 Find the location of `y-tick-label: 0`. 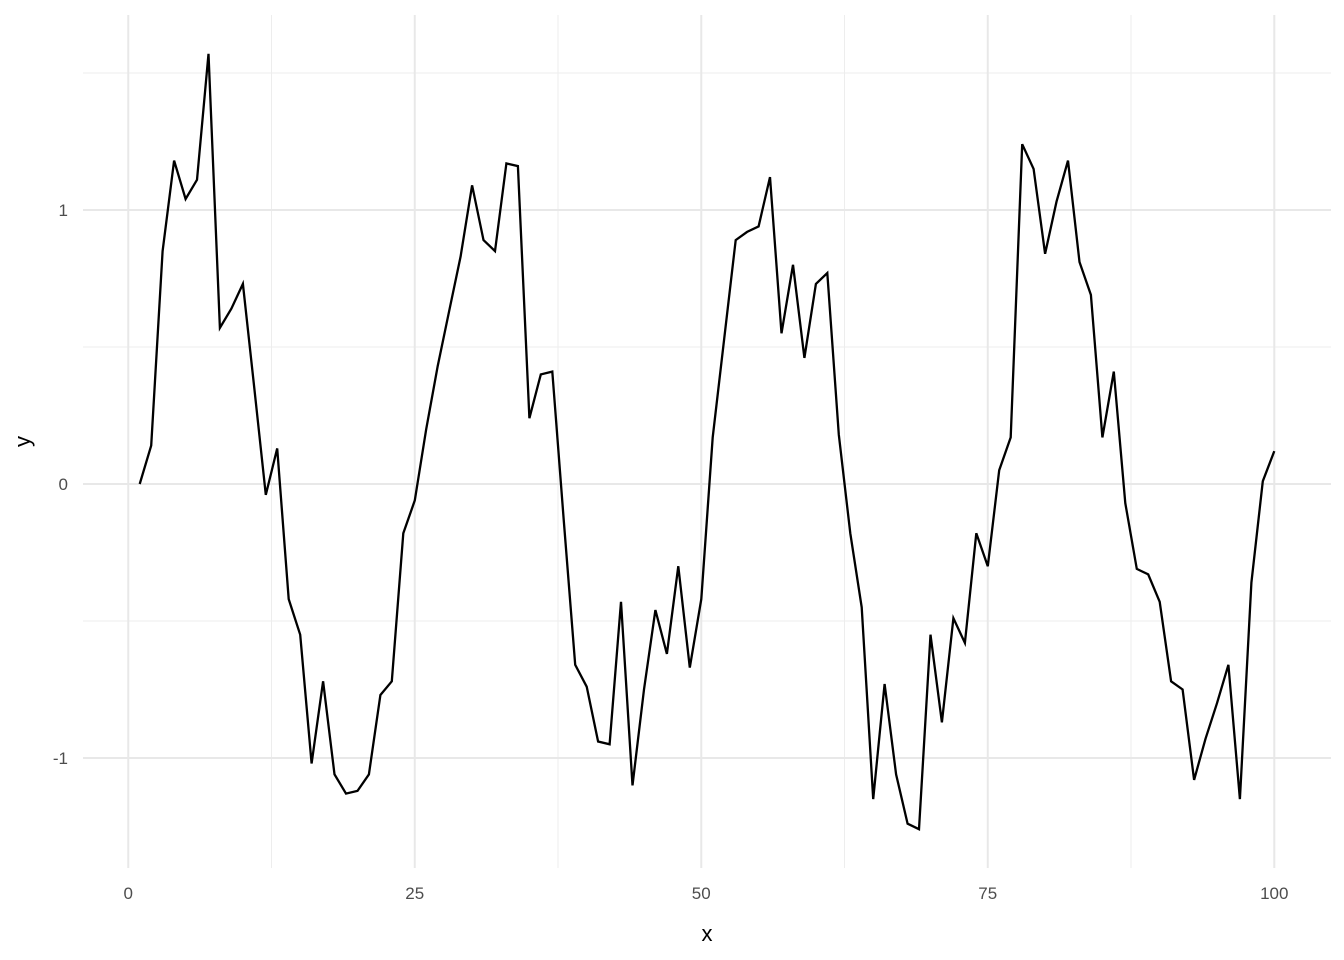

y-tick-label: 0 is located at coordinates (63, 484).